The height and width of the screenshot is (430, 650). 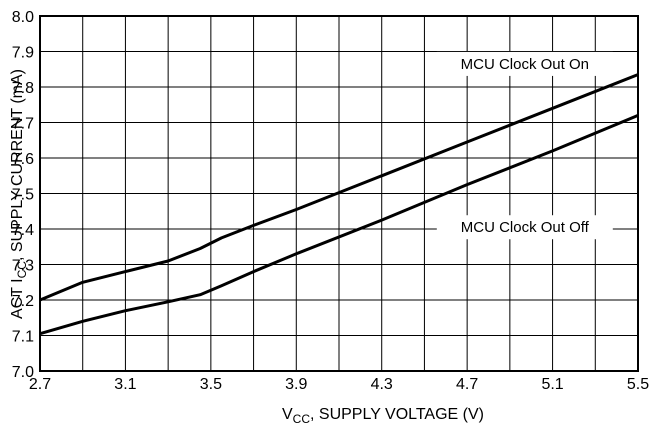 I want to click on y-tick-label: 7.5, so click(x=23, y=195).